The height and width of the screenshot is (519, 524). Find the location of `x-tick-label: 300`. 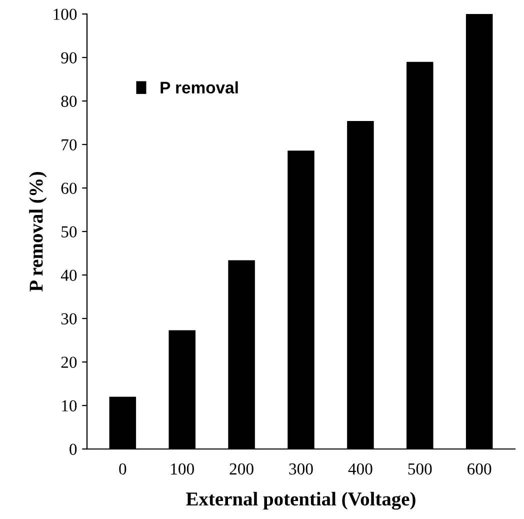

x-tick-label: 300 is located at coordinates (301, 469).